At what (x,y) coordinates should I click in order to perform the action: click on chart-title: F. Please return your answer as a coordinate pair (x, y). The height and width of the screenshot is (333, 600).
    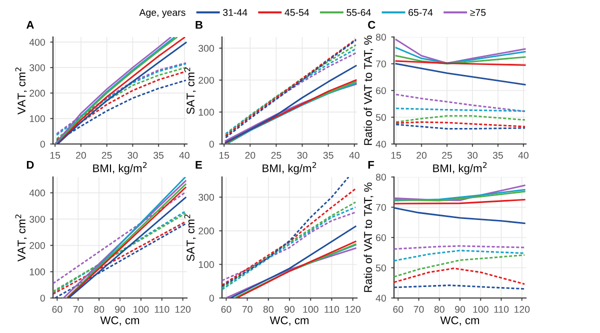
    Looking at the image, I should click on (371, 165).